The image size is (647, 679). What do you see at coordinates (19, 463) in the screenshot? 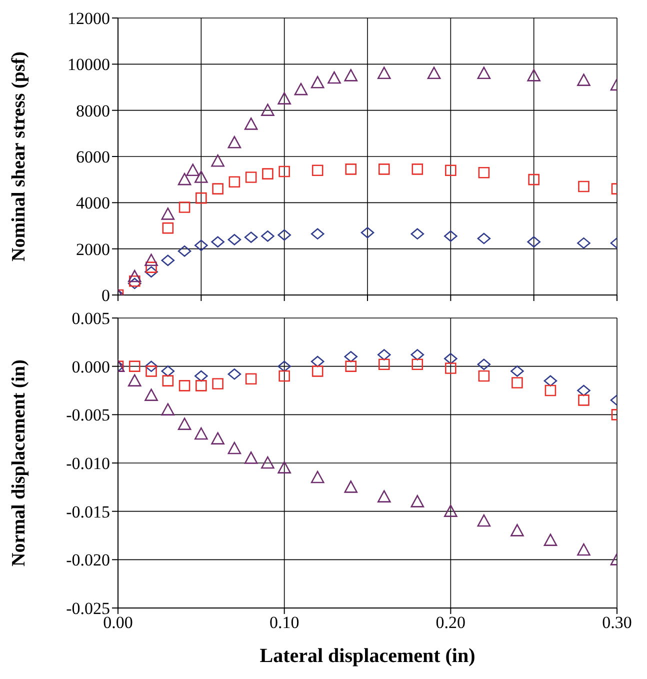
I see `y-axis-title: Normal displacement (in)` at bounding box center [19, 463].